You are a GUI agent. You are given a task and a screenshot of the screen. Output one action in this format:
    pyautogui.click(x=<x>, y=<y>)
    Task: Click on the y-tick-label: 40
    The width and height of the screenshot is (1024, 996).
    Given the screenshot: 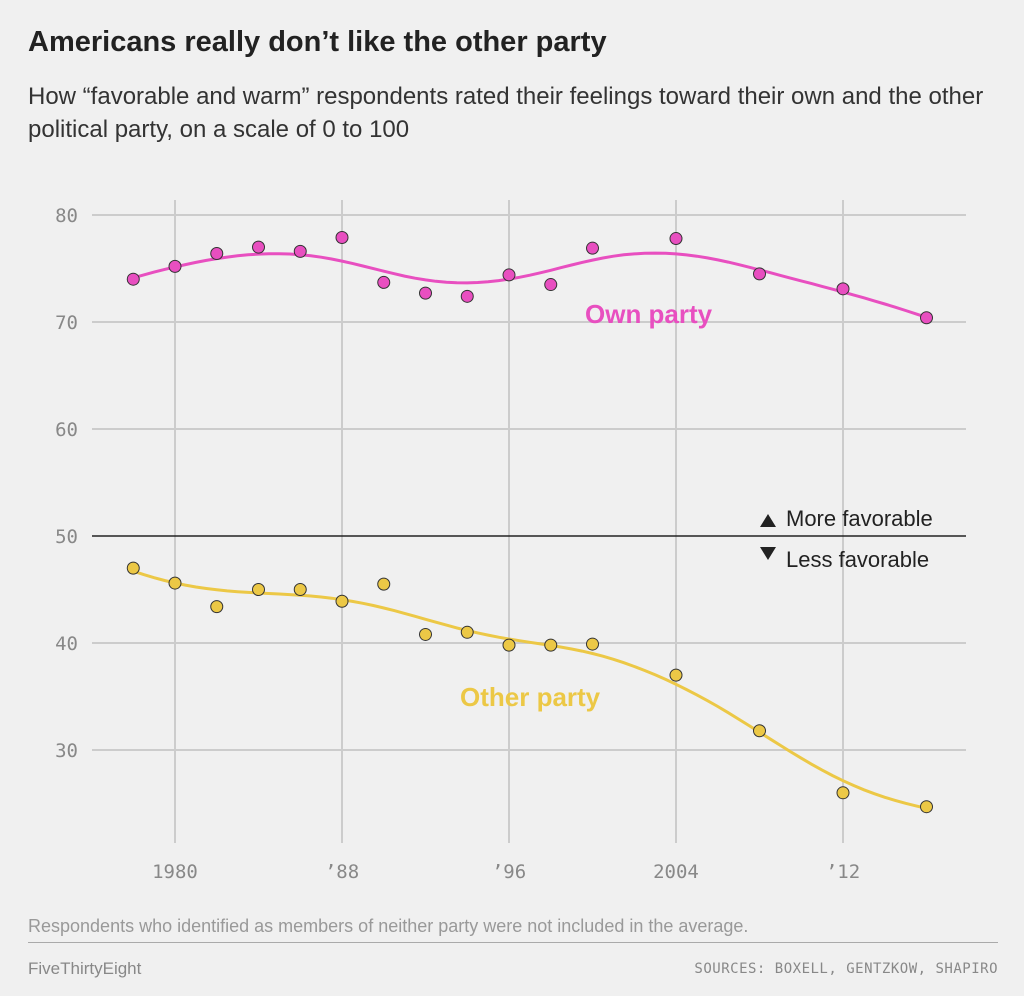 What is the action you would take?
    pyautogui.click(x=66, y=644)
    